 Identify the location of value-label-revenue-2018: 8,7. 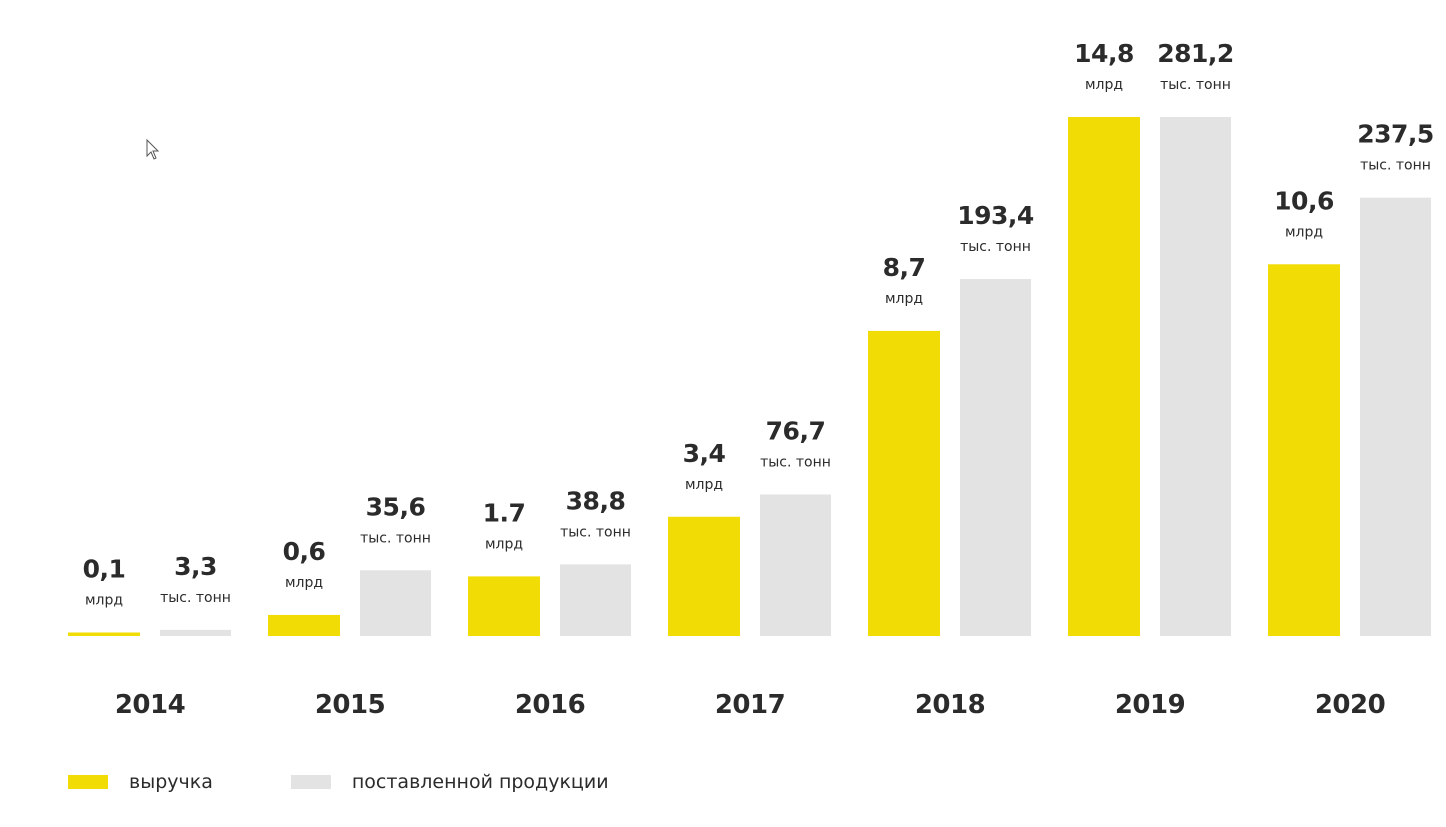
(904, 267).